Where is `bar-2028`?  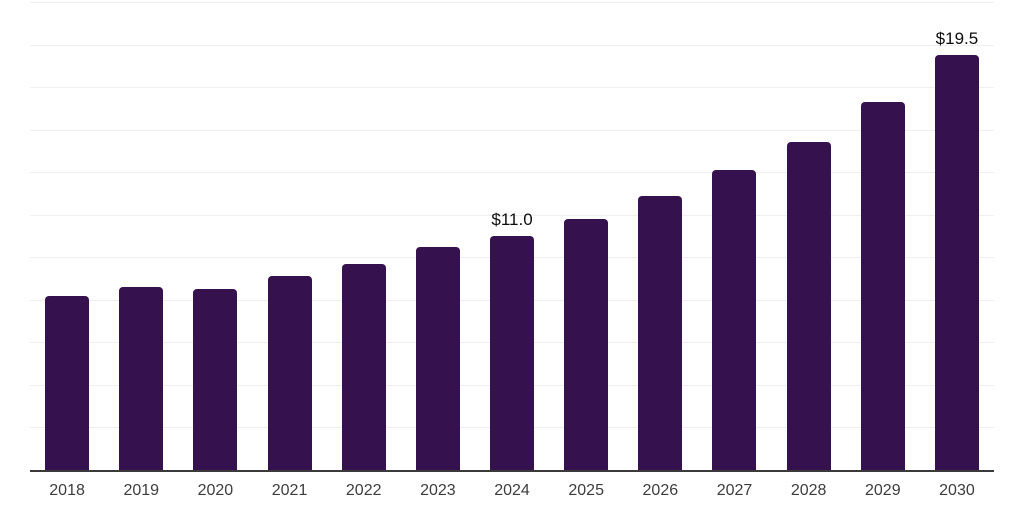
bar-2028 is located at coordinates (808, 306).